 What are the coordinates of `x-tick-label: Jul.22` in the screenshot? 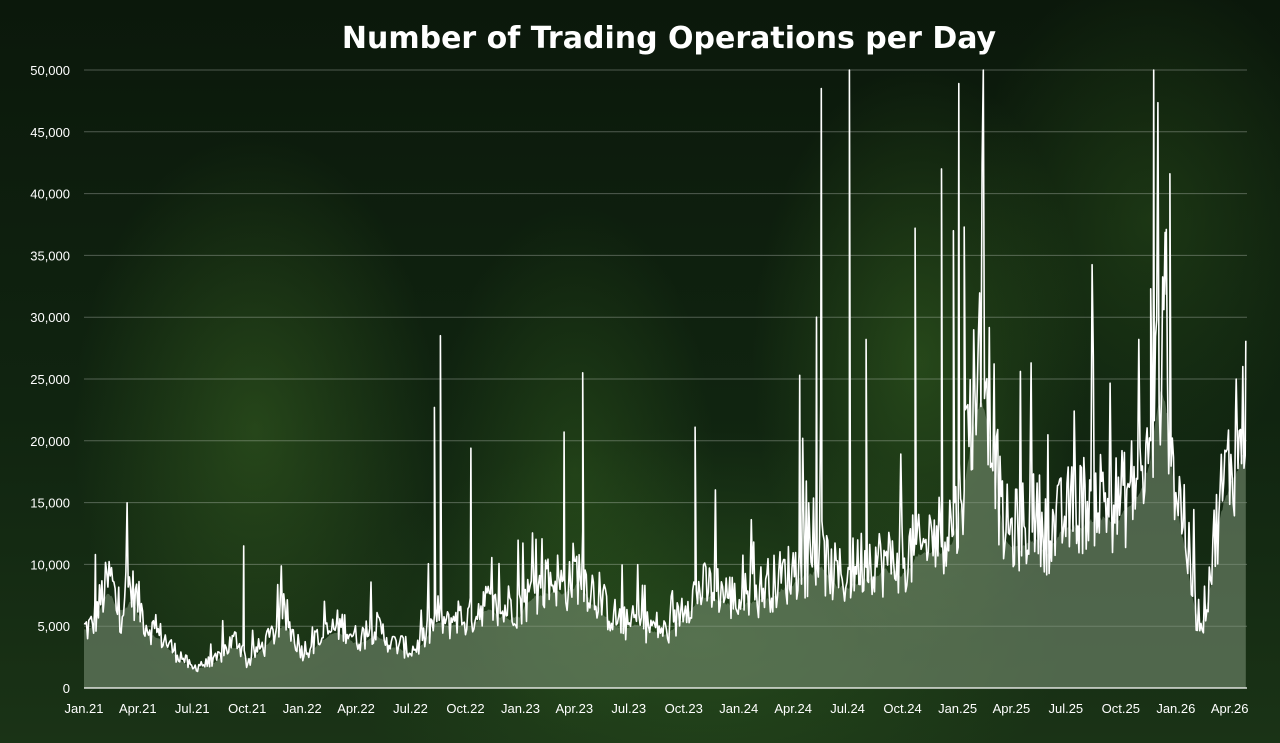 It's located at (410, 708).